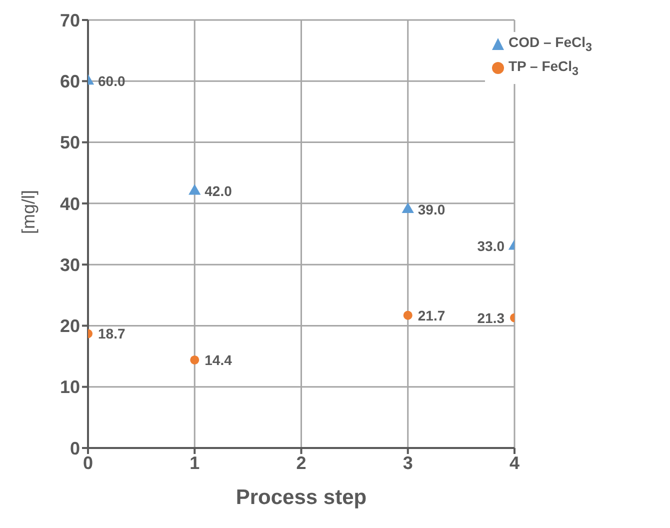 The width and height of the screenshot is (670, 528). Describe the element at coordinates (70, 20) in the screenshot. I see `y-tick-label: 70` at that location.